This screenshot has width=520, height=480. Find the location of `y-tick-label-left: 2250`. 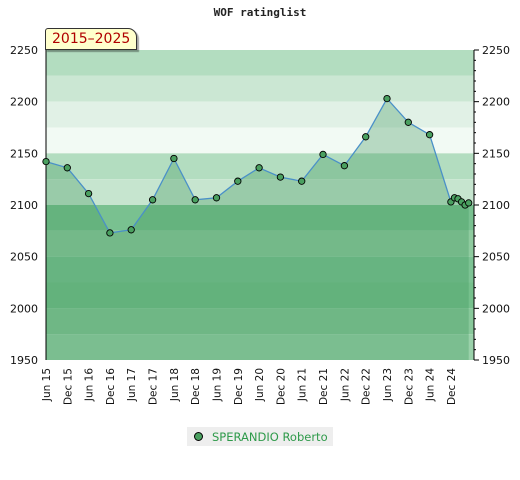

y-tick-label-left: 2250 is located at coordinates (24, 50).